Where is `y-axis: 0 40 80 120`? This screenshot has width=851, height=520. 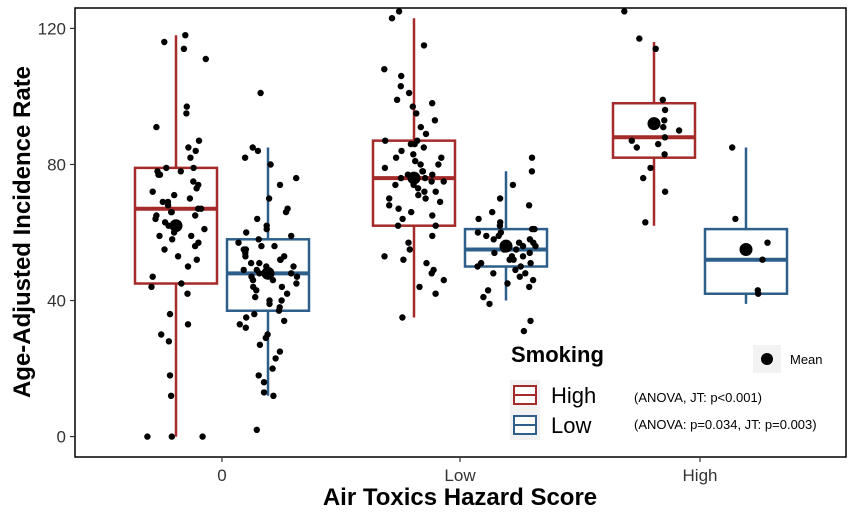 y-axis: 0 40 80 120 is located at coordinates (56, 233).